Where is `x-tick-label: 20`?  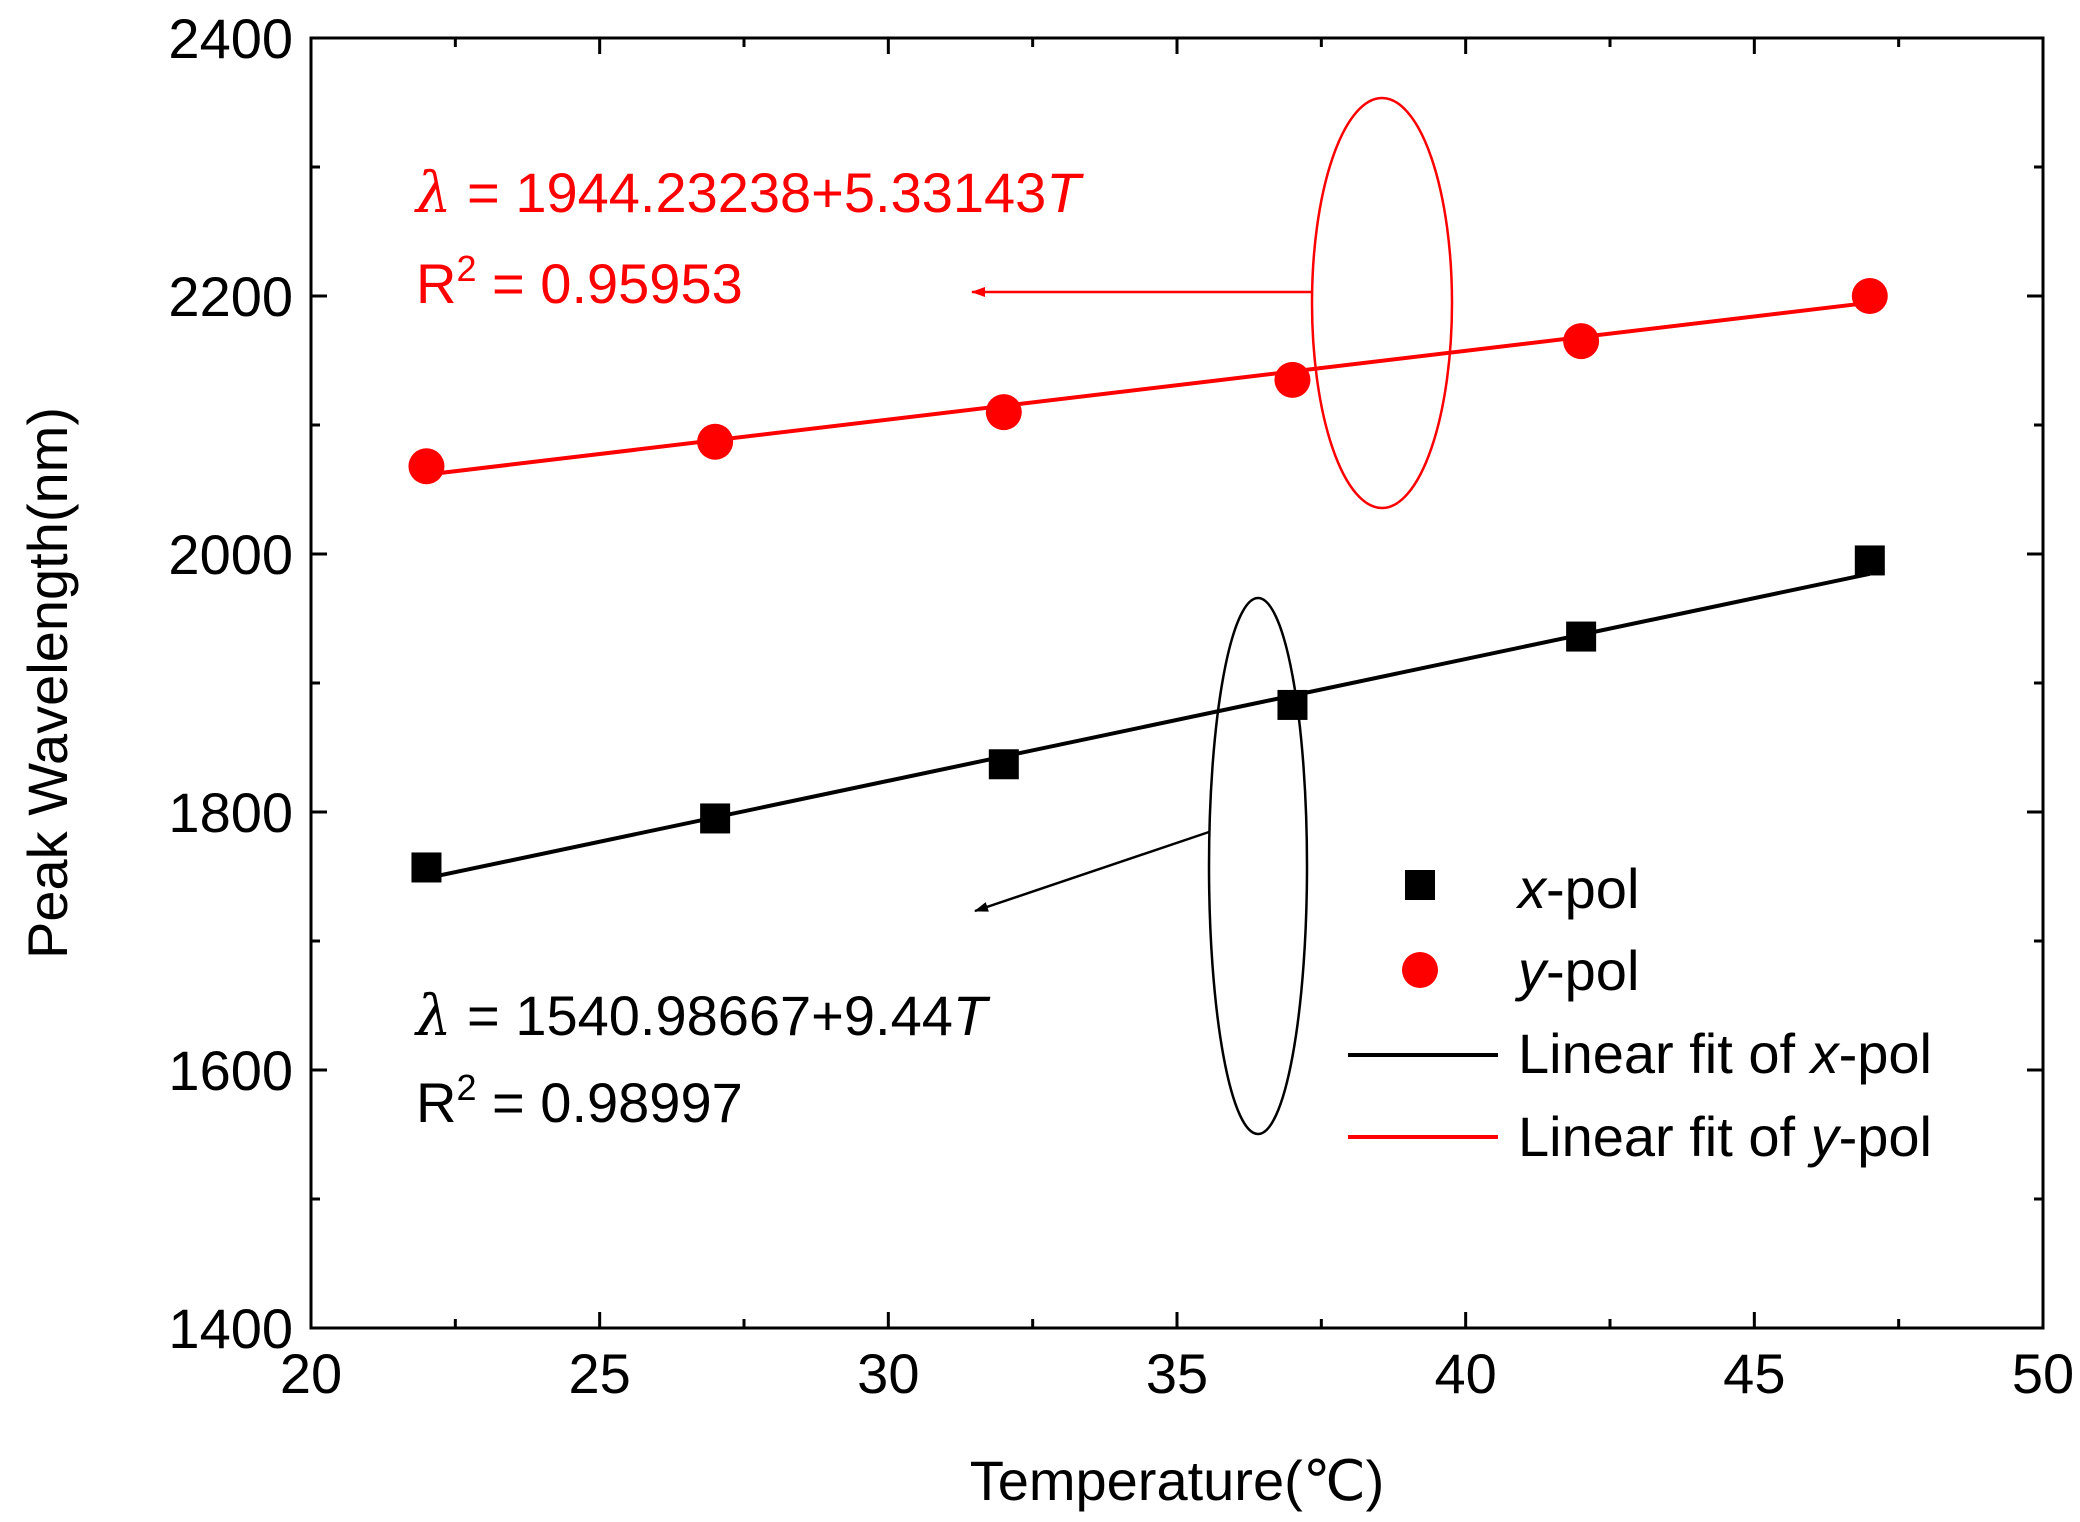 x-tick-label: 20 is located at coordinates (311, 1373).